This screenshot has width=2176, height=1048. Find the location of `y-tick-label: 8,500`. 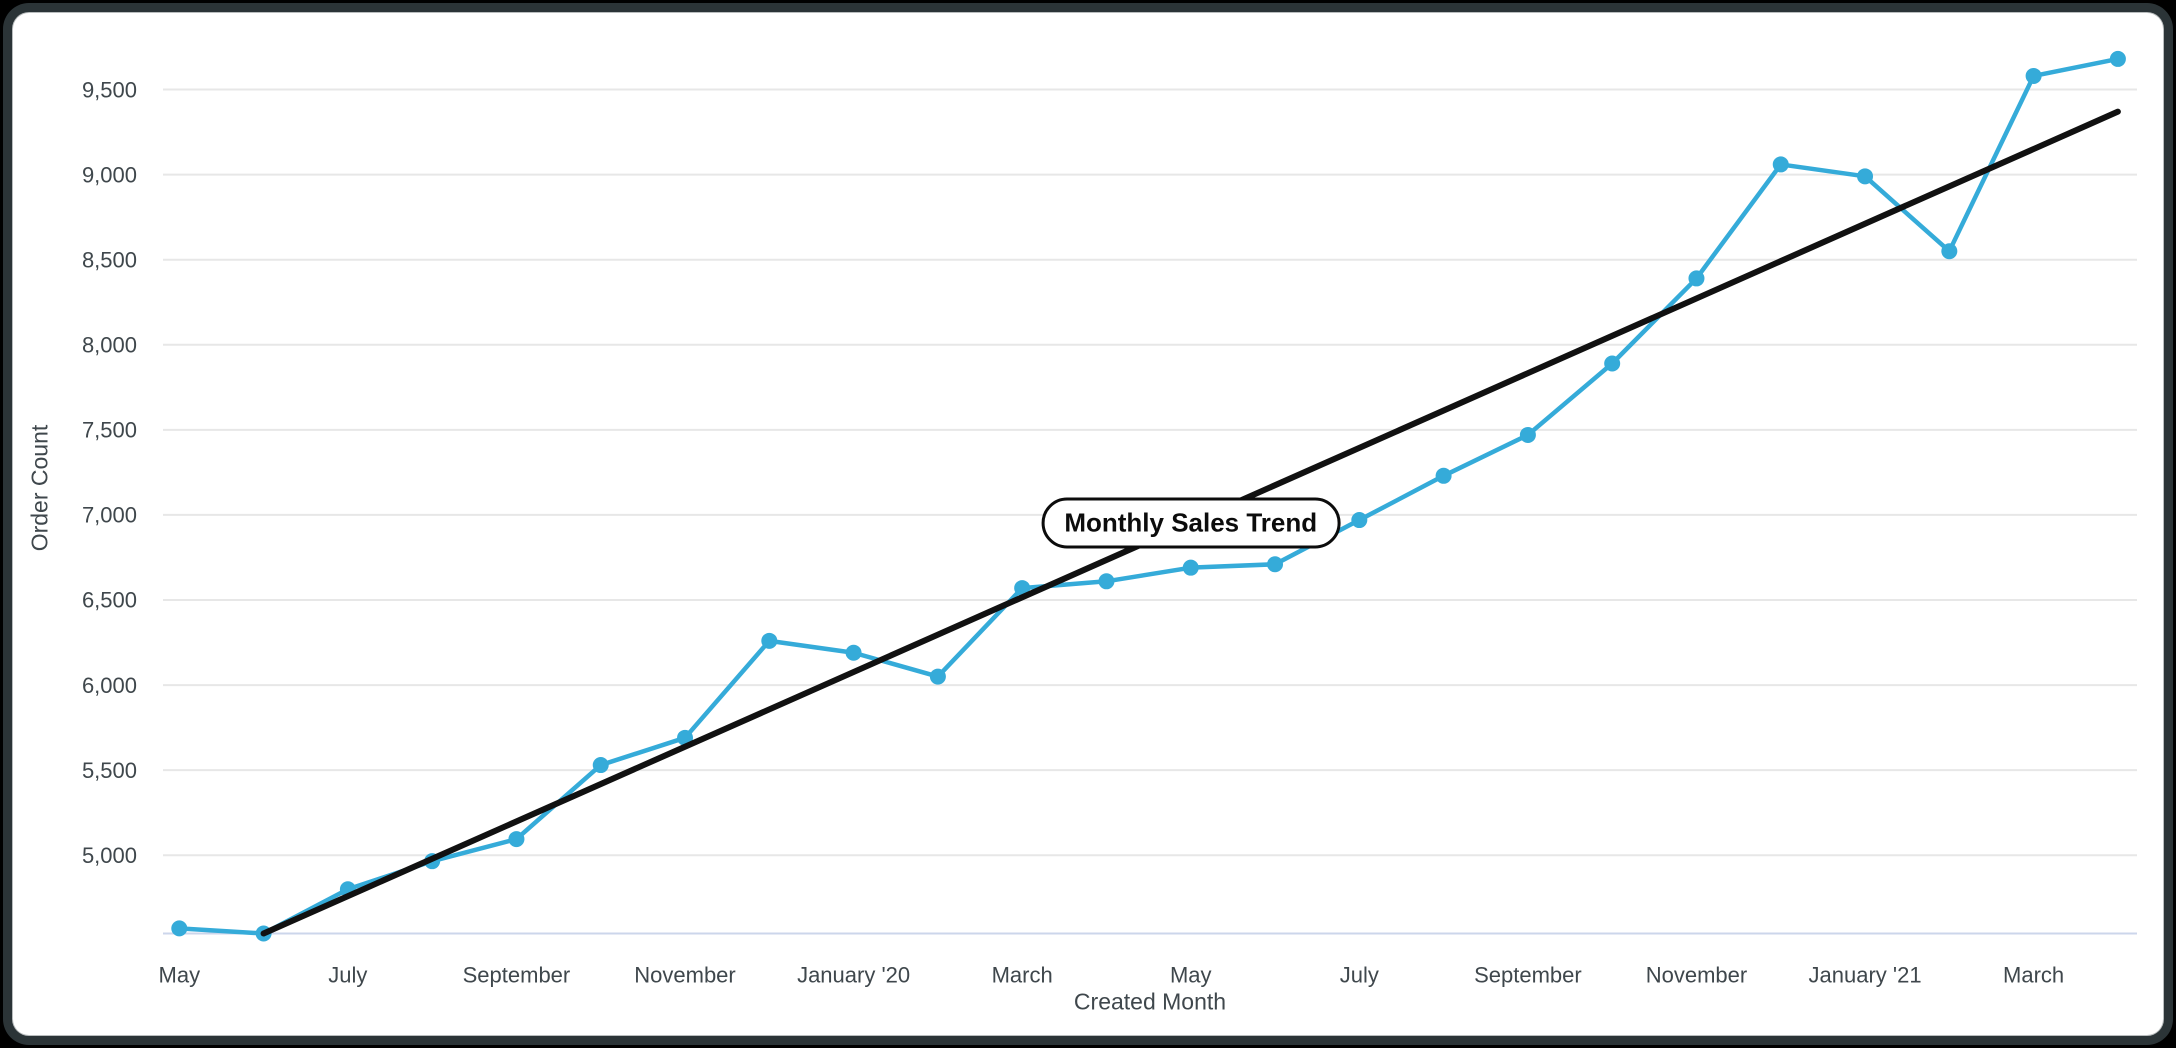

y-tick-label: 8,500 is located at coordinates (109, 259).